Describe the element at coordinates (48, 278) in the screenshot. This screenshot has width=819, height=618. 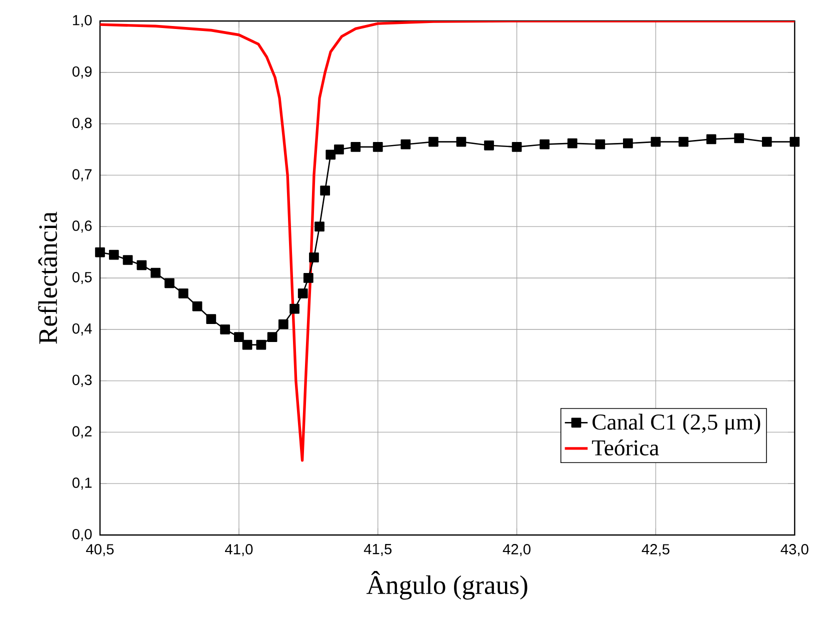
I see `y-axis-title: Reflectância` at that location.